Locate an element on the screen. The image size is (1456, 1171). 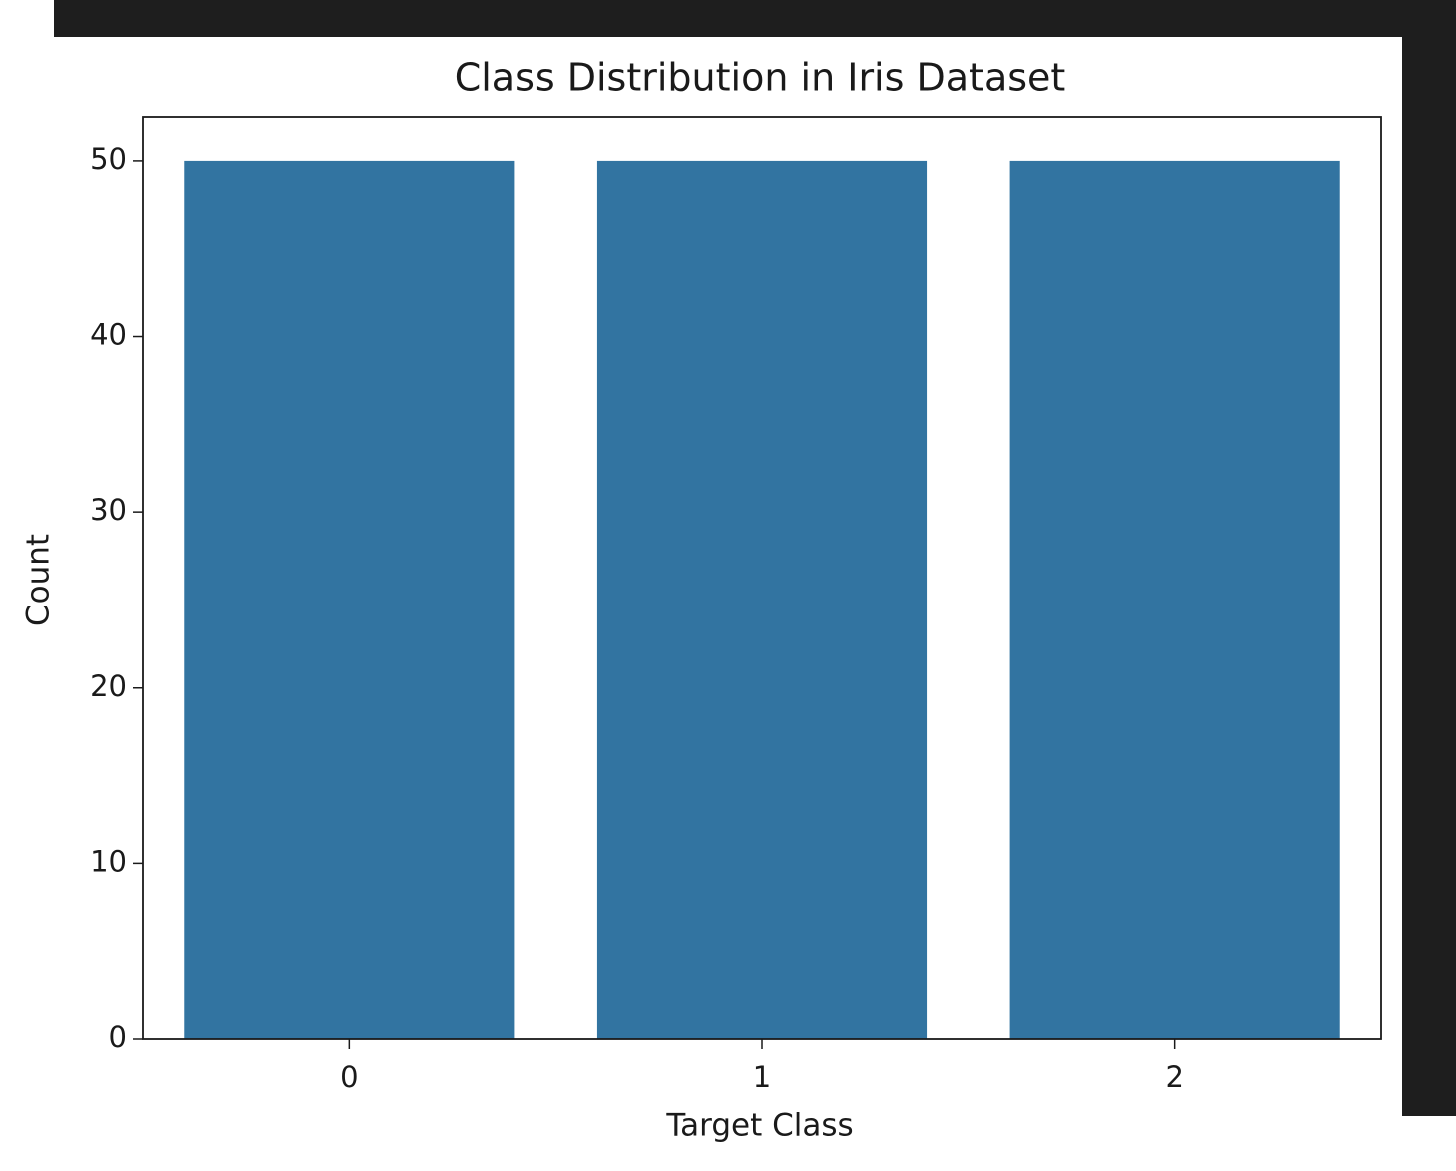
x-tick-label: 2 is located at coordinates (1174, 1077).